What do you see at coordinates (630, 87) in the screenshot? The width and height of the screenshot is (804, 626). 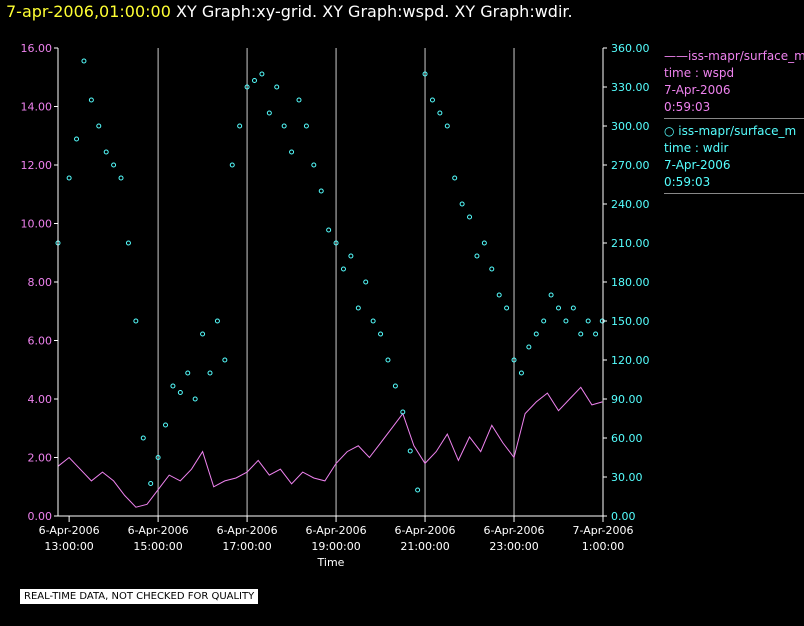 I see `y-right-tick-label: 330.00` at bounding box center [630, 87].